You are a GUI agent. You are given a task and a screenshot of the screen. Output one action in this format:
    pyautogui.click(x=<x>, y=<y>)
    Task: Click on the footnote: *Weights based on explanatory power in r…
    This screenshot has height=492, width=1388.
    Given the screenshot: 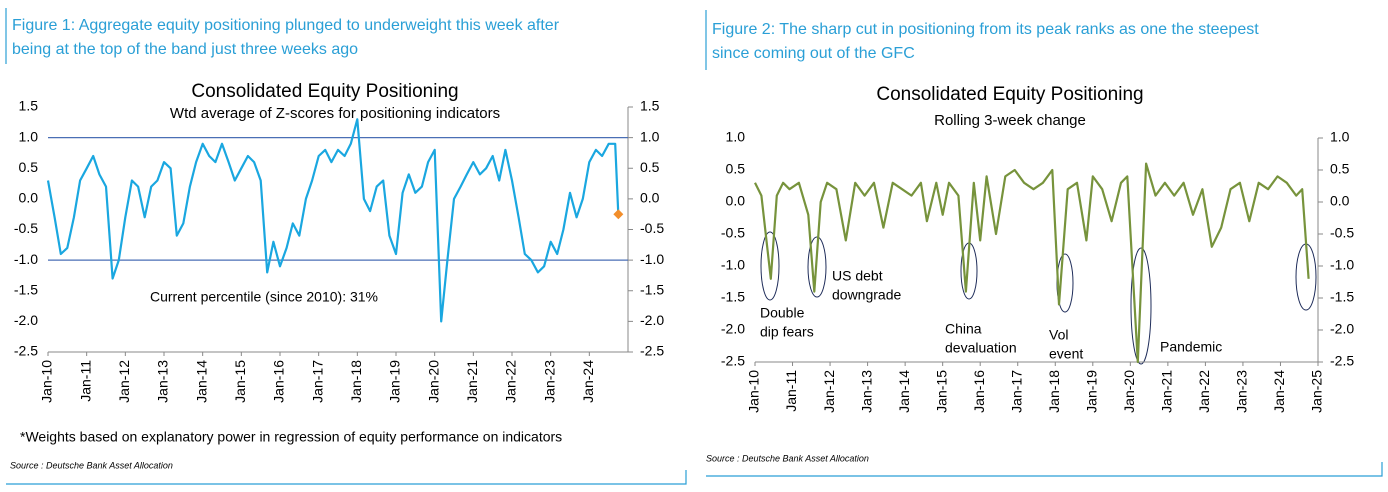 What is the action you would take?
    pyautogui.click(x=291, y=437)
    